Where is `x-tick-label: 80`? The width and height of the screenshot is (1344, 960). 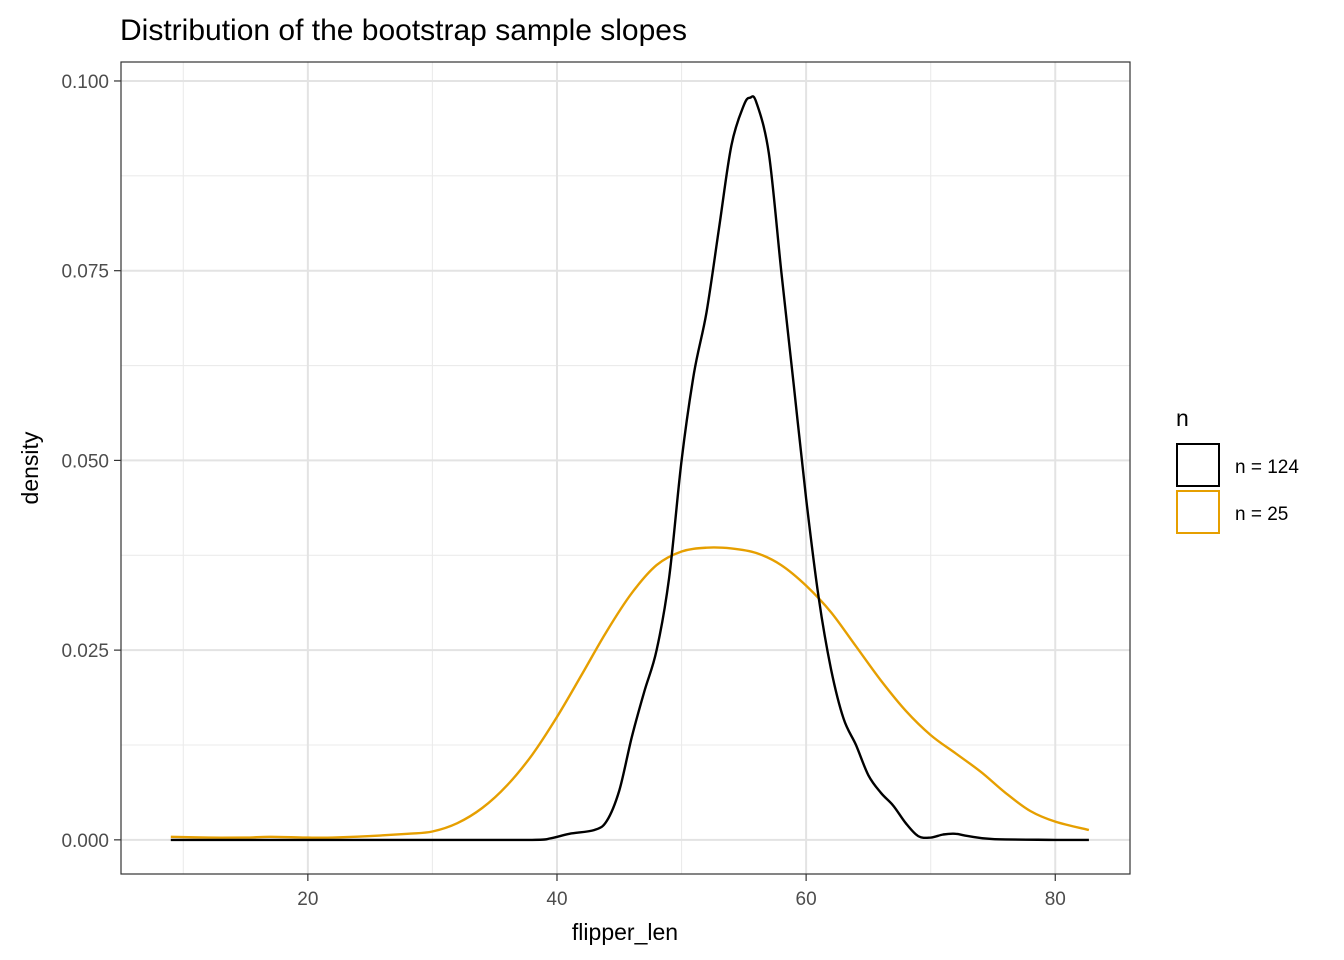 x-tick-label: 80 is located at coordinates (1055, 899).